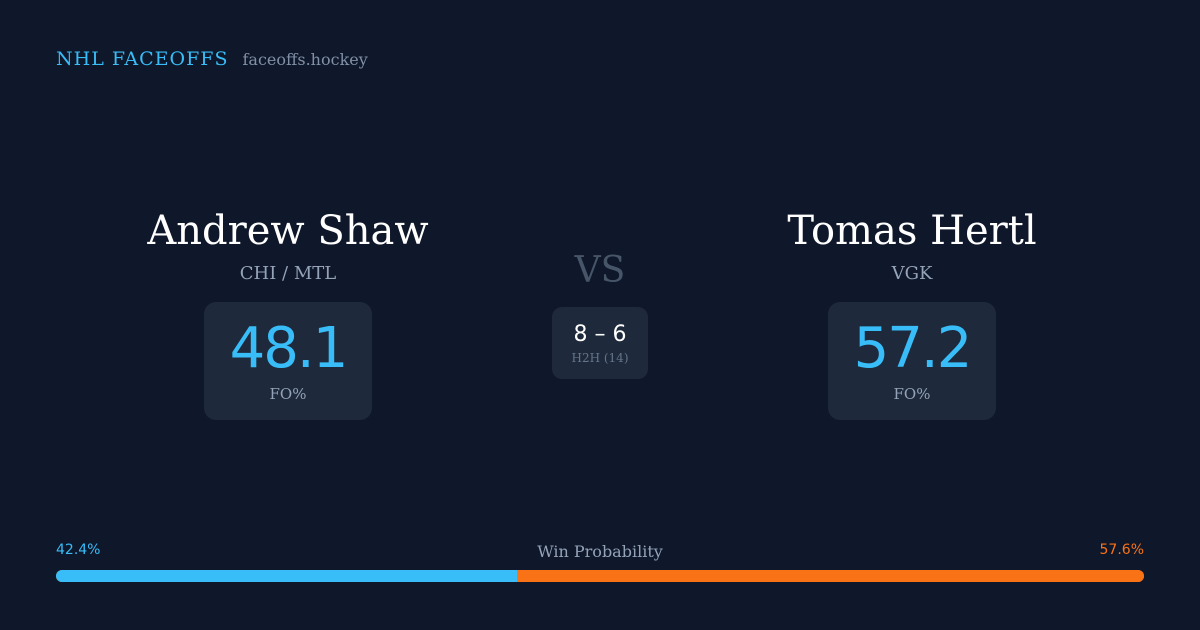 The width and height of the screenshot is (1200, 630). I want to click on win-probability-title: Win Probability, so click(600, 551).